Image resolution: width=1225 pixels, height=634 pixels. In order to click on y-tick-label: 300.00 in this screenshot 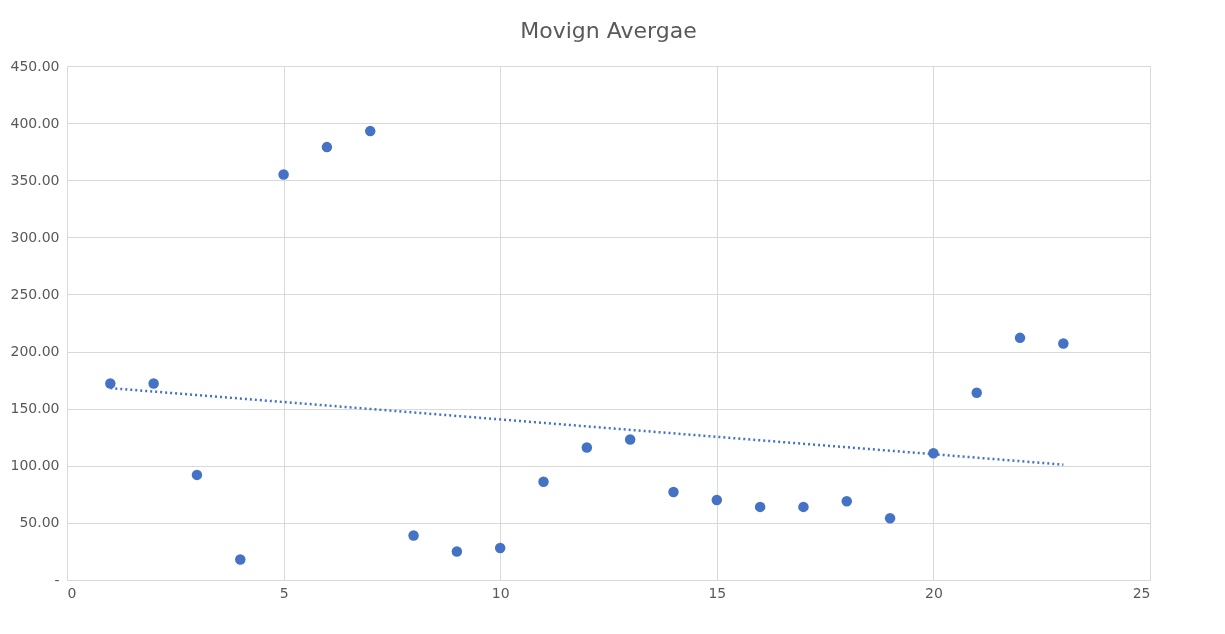, I will do `click(35, 236)`.